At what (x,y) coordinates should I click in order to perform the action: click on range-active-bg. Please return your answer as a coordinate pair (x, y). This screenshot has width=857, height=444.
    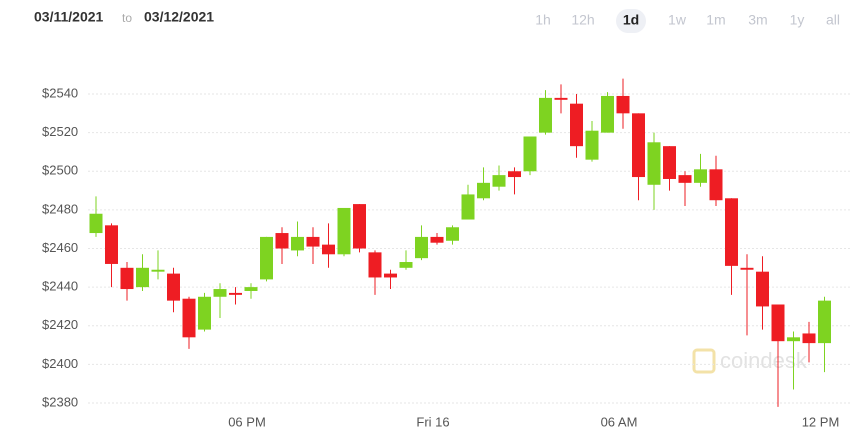
    Looking at the image, I should click on (631, 21).